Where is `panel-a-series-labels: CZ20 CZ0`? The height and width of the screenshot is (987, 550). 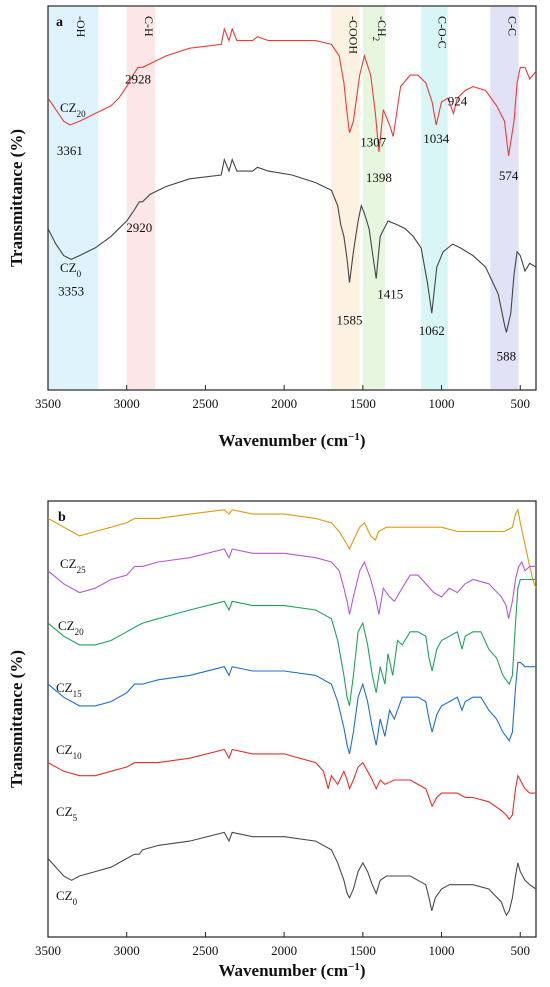 panel-a-series-labels: CZ20 CZ0 is located at coordinates (73, 189).